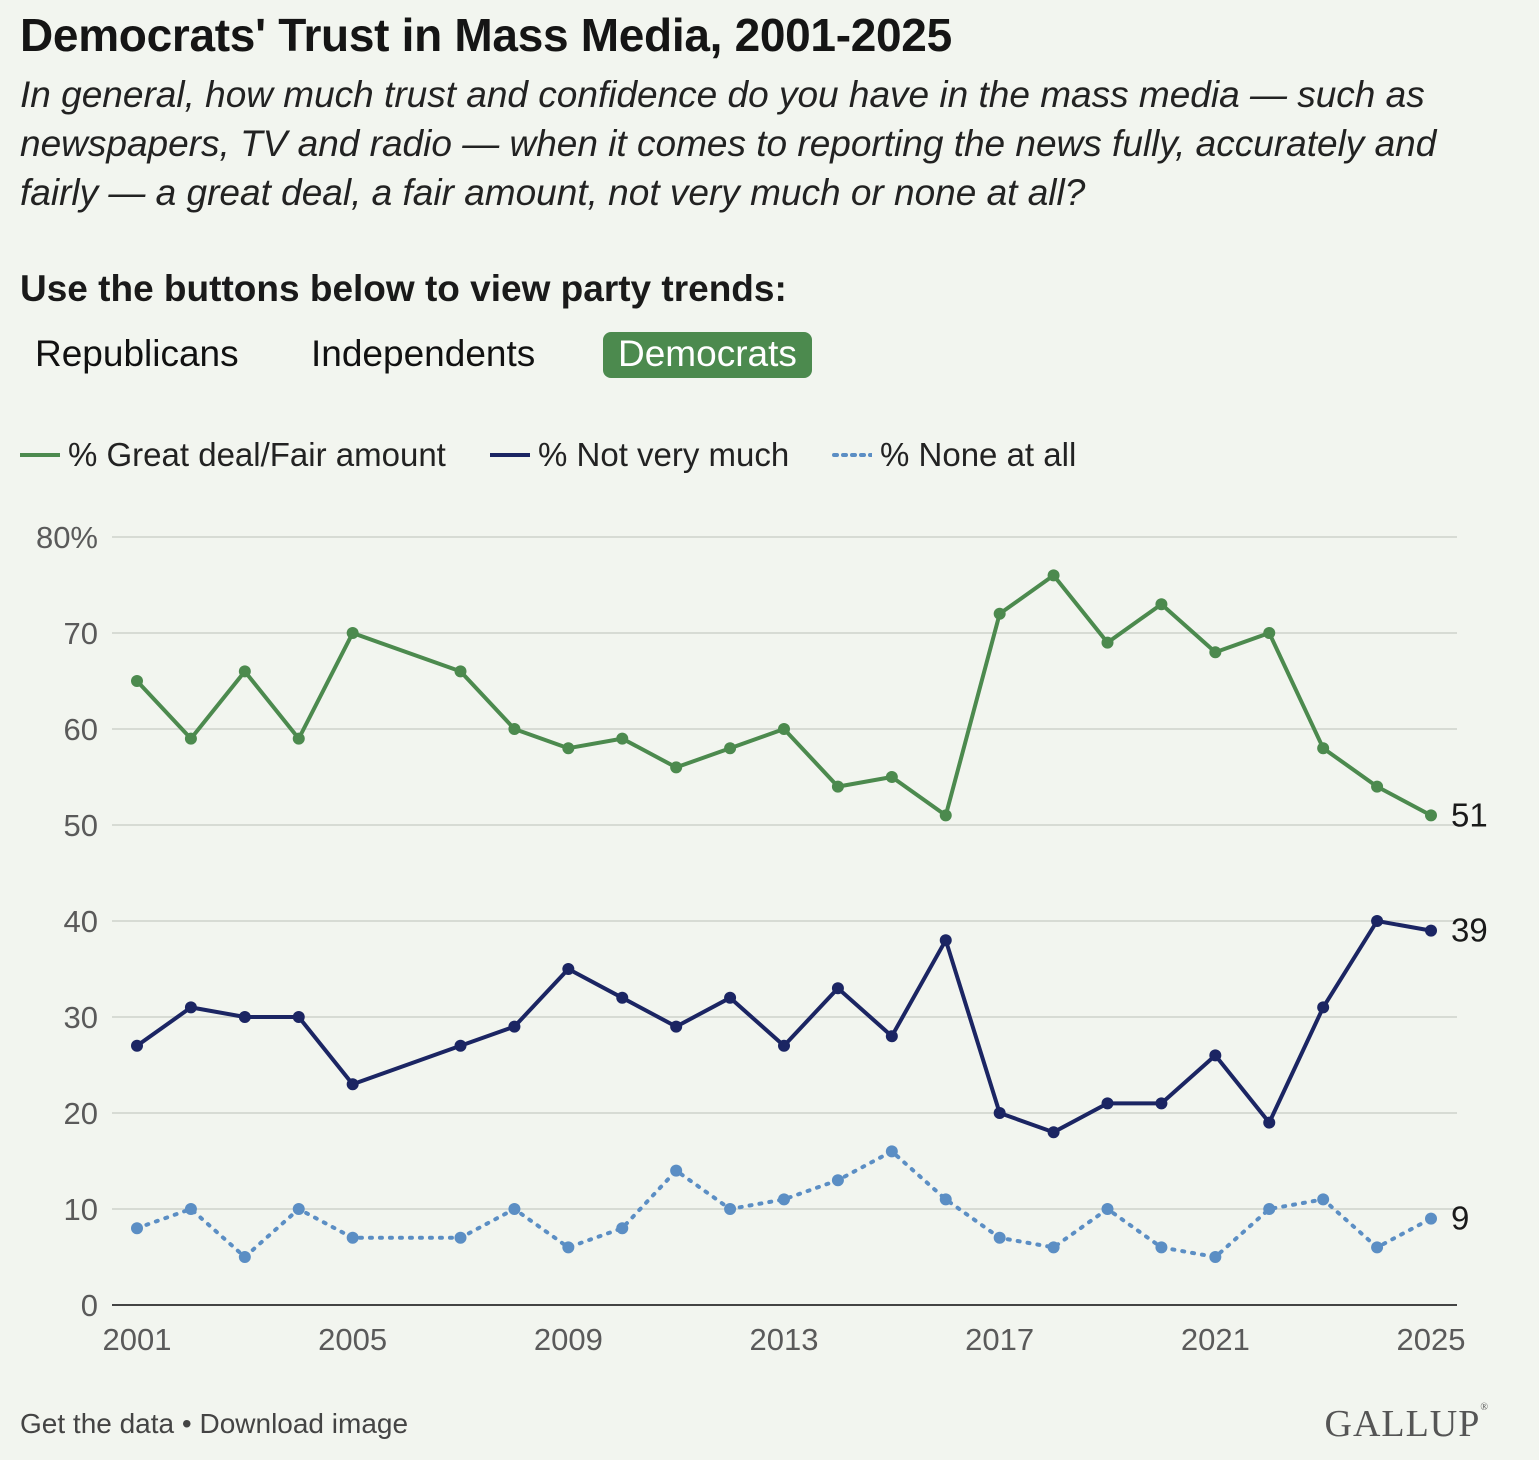  I want to click on democrats-button: Democrats, so click(707, 355).